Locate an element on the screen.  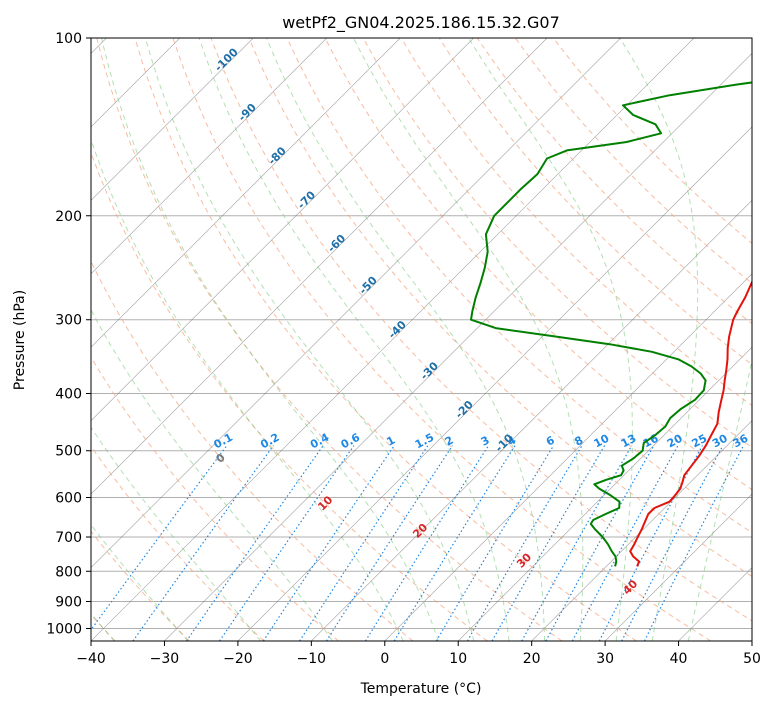
x-axis-title: Temperature (°C) is located at coordinates (421, 689).